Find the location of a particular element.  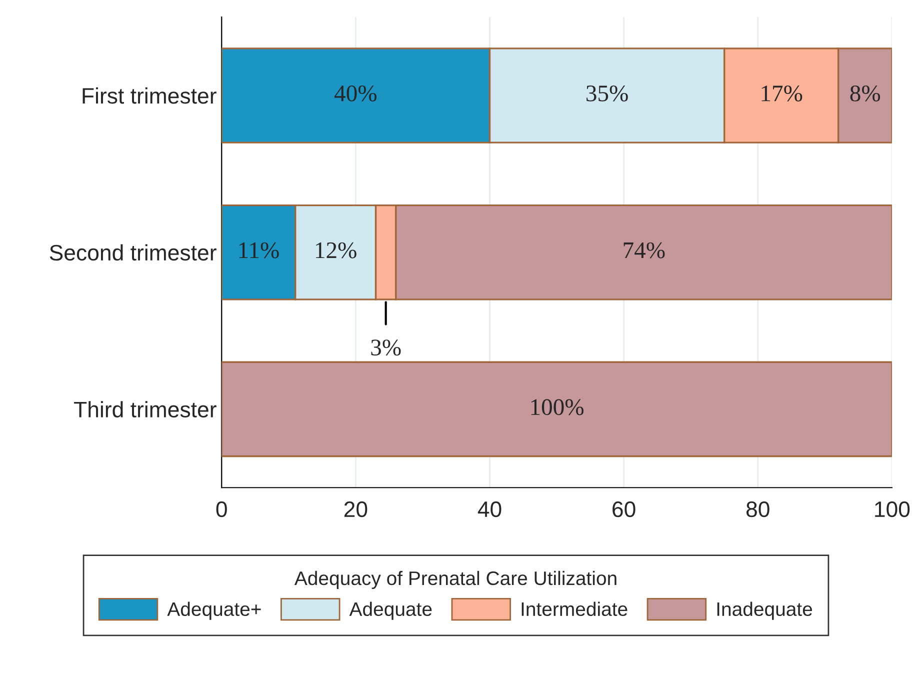

x-tick-label: 60 is located at coordinates (624, 509).